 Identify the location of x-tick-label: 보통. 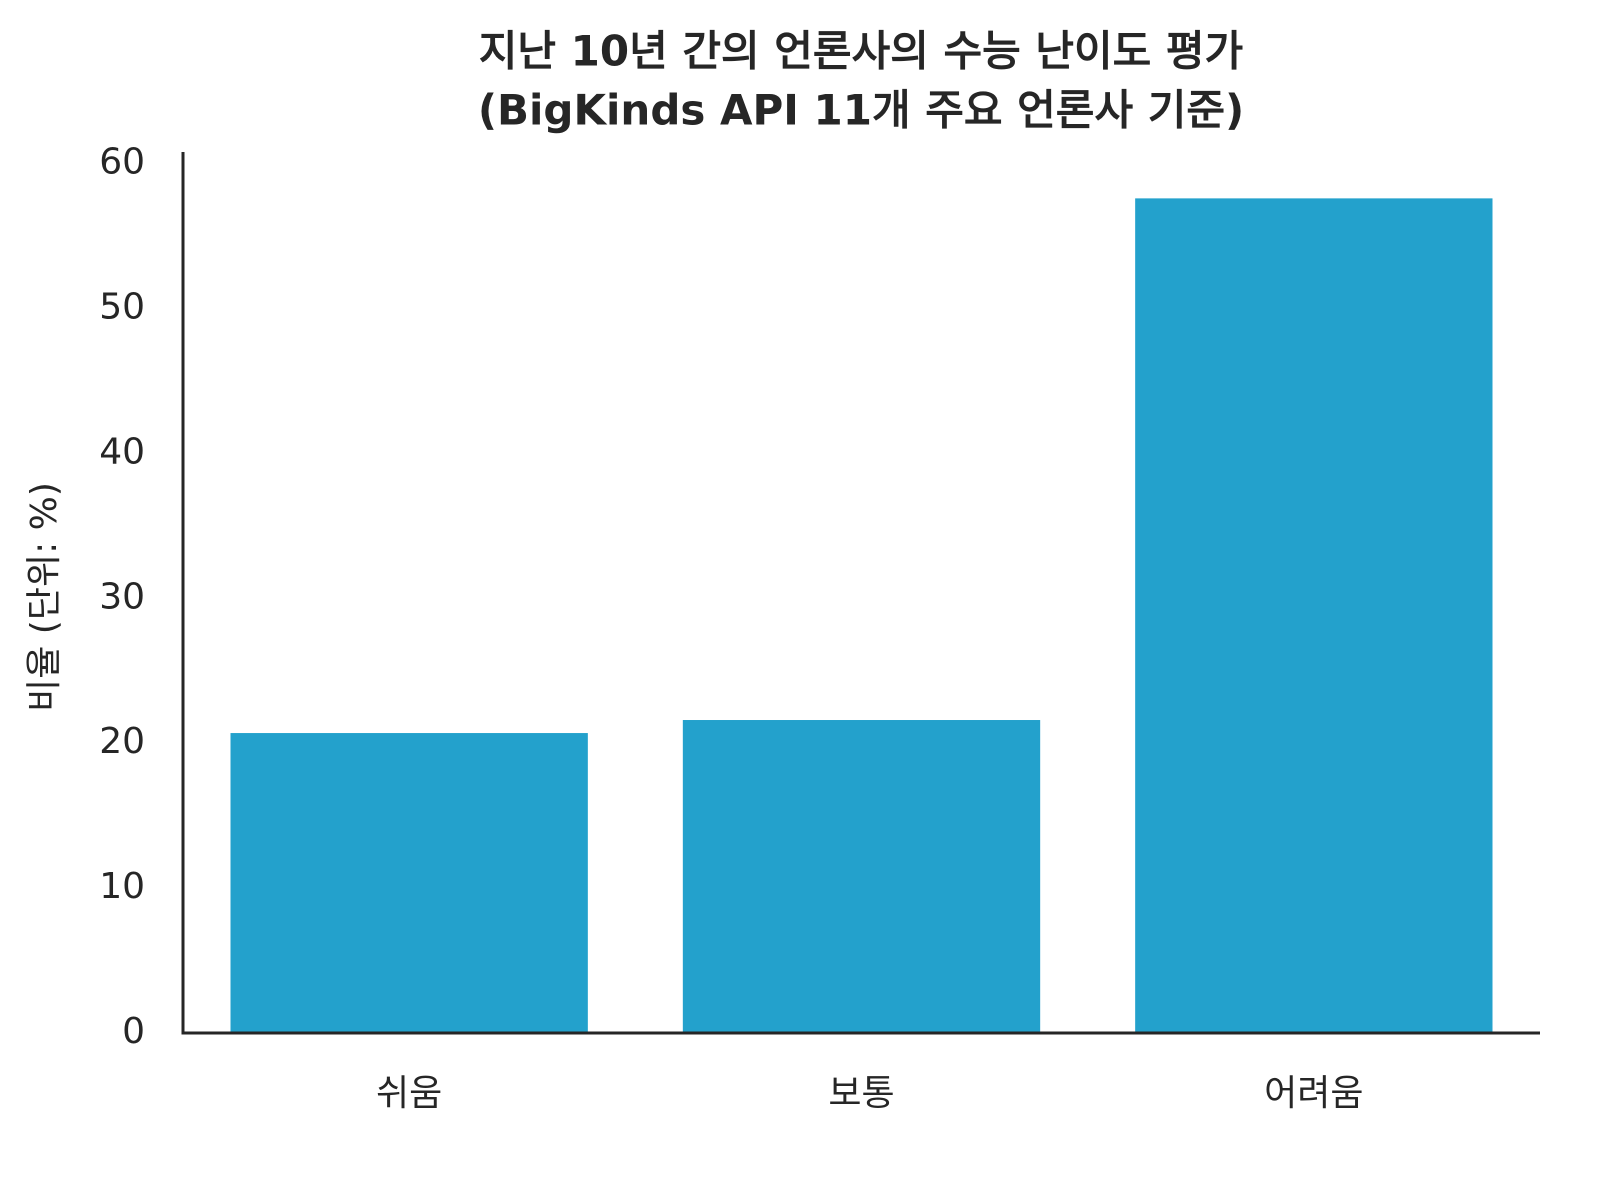
(861, 1093).